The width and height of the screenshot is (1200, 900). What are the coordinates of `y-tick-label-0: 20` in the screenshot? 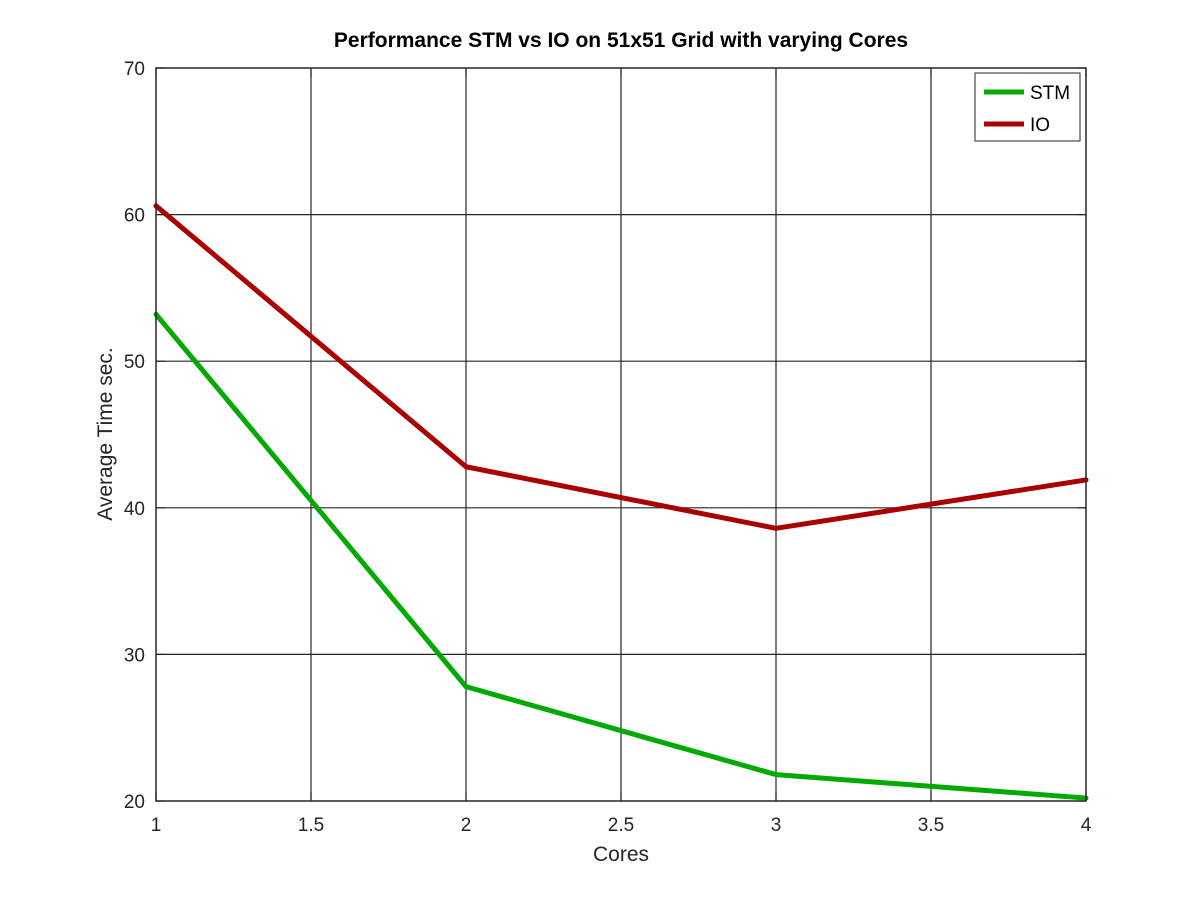 It's located at (134, 802).